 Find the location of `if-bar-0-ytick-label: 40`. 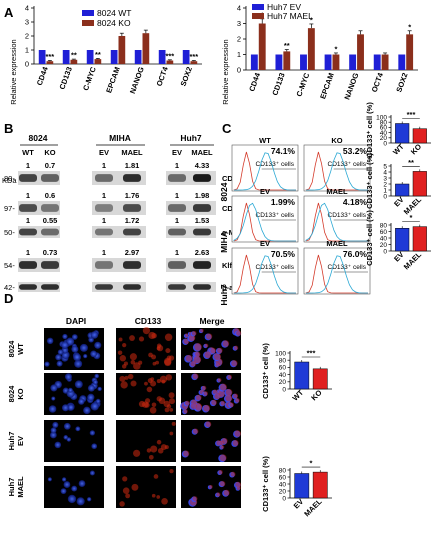

if-bar-0-ytick-label: 40 is located at coordinates (283, 375).